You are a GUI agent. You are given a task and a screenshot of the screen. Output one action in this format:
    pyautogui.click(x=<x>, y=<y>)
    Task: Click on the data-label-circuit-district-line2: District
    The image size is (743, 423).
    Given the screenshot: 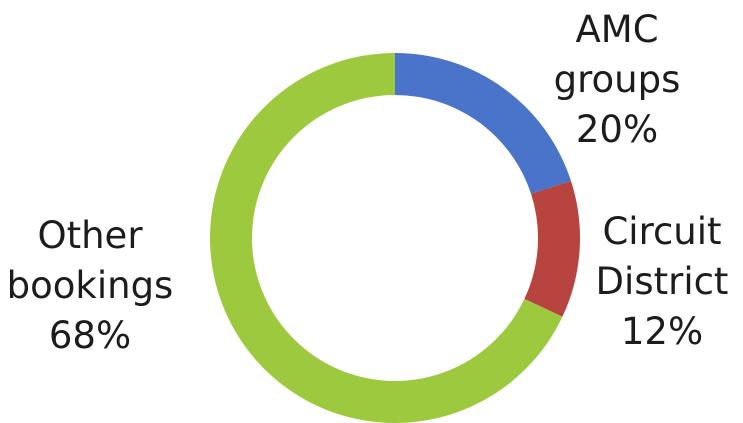 What is the action you would take?
    pyautogui.click(x=662, y=281)
    